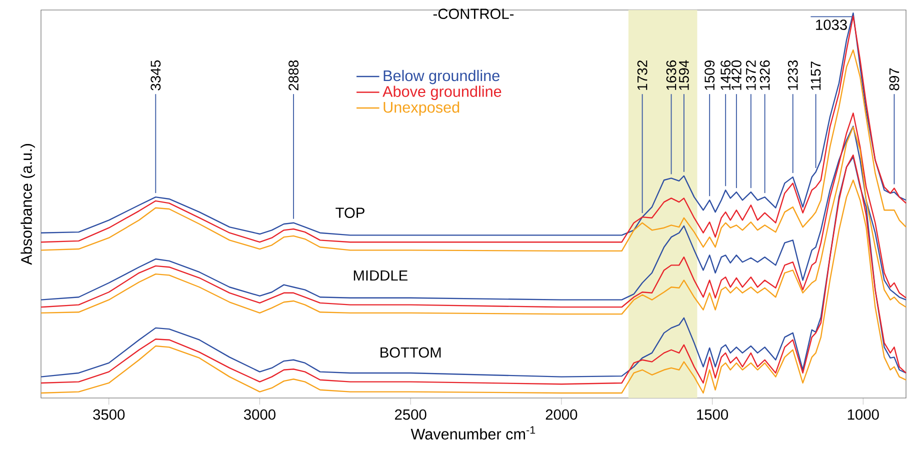 The image size is (907, 466). I want to click on chart-title: -CONTROL-, so click(473, 14).